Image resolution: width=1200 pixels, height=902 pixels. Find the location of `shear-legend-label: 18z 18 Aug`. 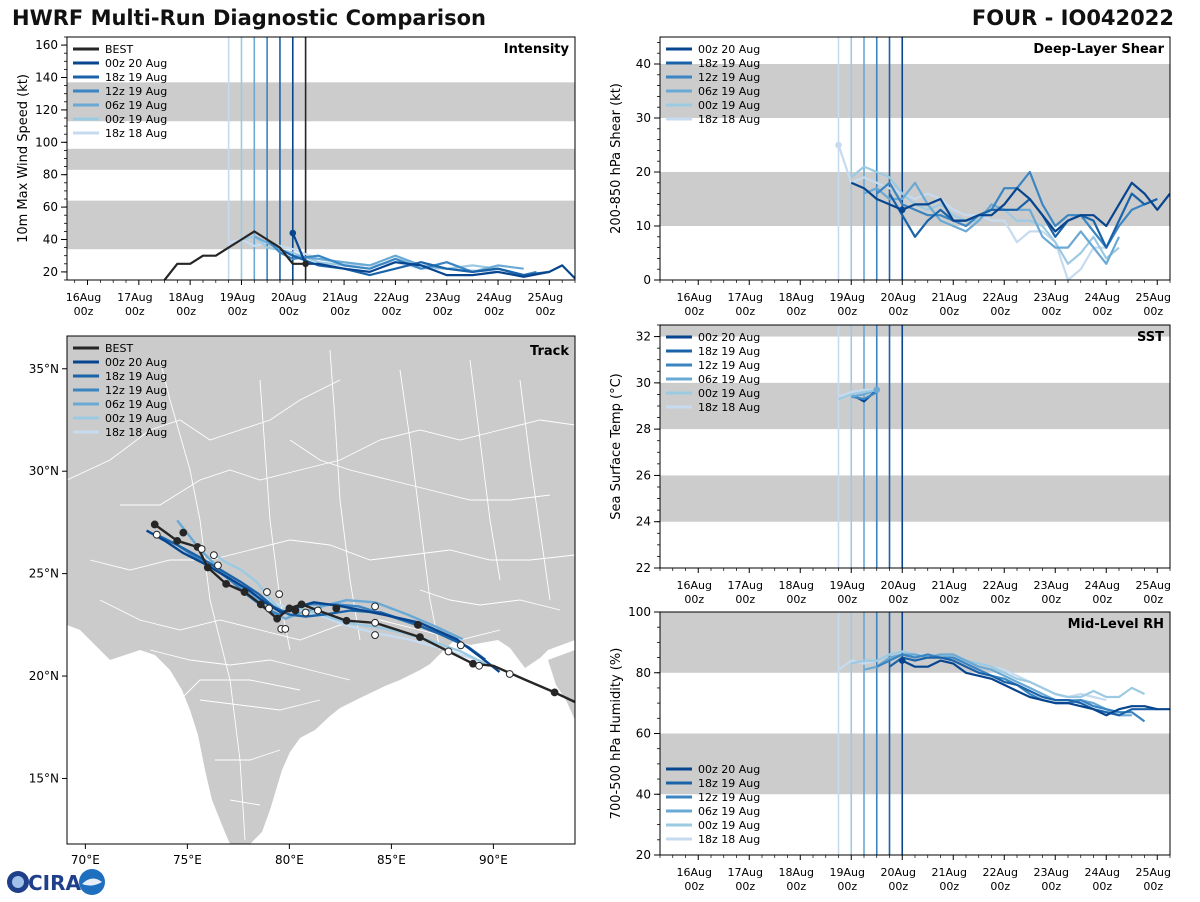

shear-legend-label: 18z 18 Aug is located at coordinates (729, 119).